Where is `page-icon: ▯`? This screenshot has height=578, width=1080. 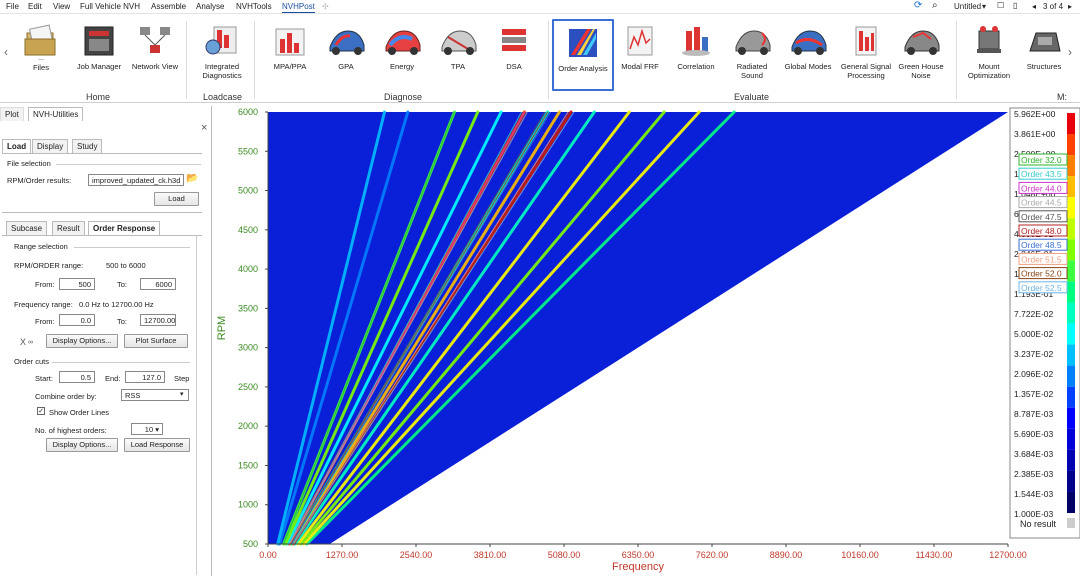 page-icon: ▯ is located at coordinates (1015, 5).